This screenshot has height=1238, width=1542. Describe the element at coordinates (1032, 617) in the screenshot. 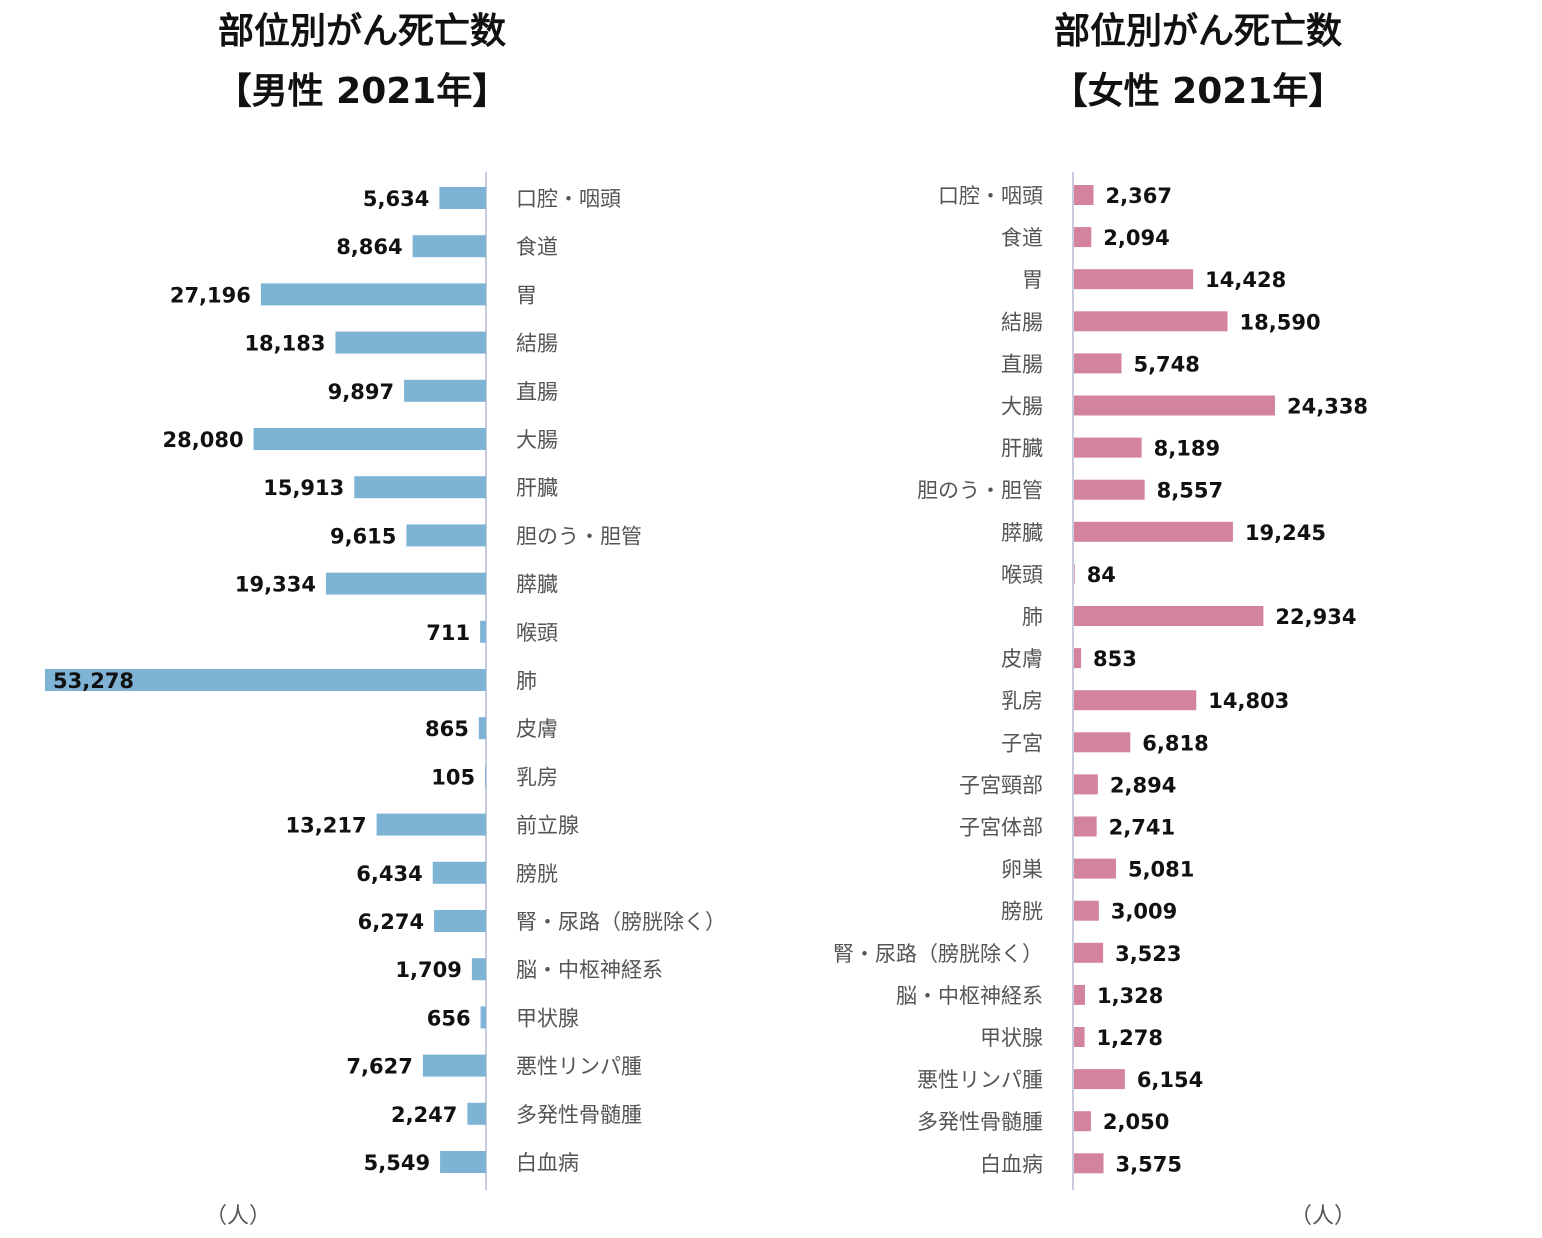

I see `female-category-label: 肺` at that location.